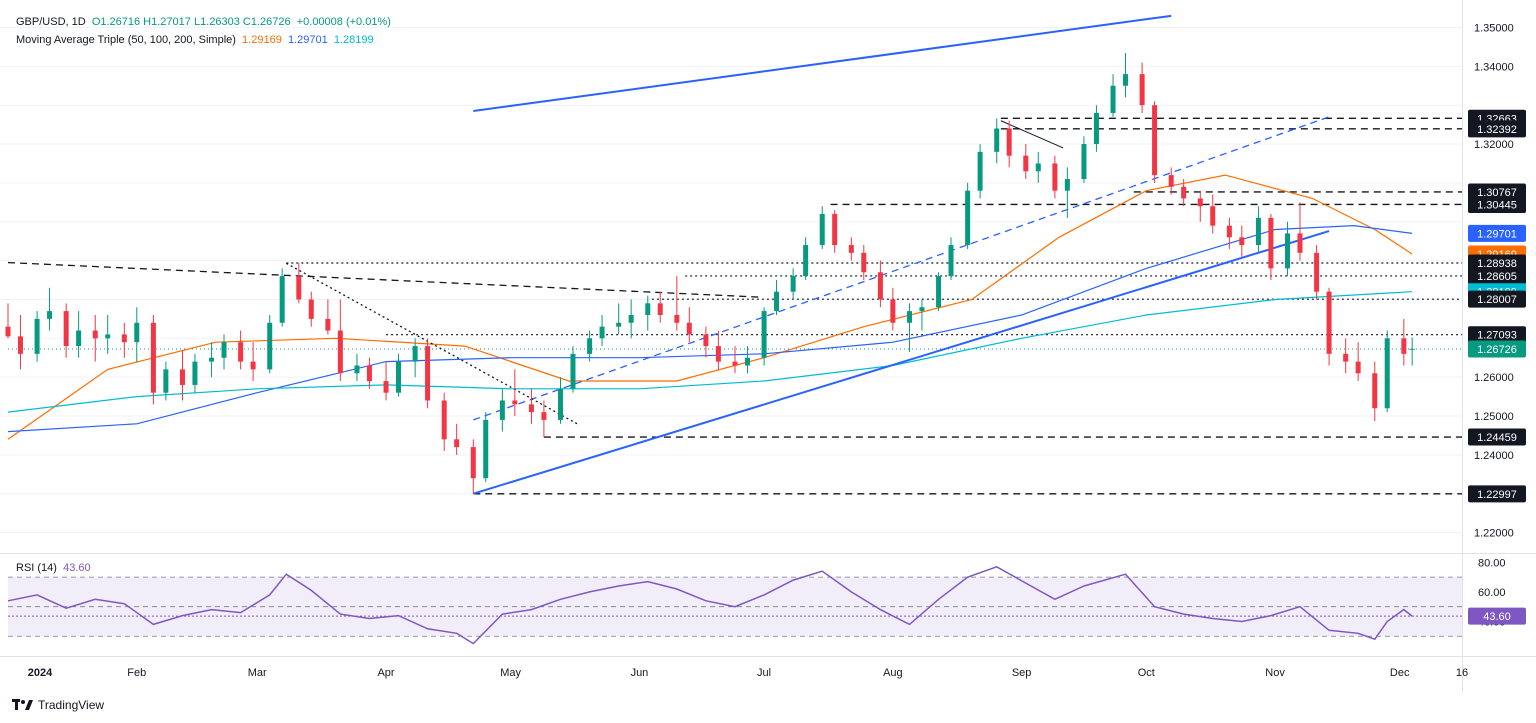 The image size is (1536, 723). What do you see at coordinates (385, 673) in the screenshot?
I see `time-axis-tick: Apr` at bounding box center [385, 673].